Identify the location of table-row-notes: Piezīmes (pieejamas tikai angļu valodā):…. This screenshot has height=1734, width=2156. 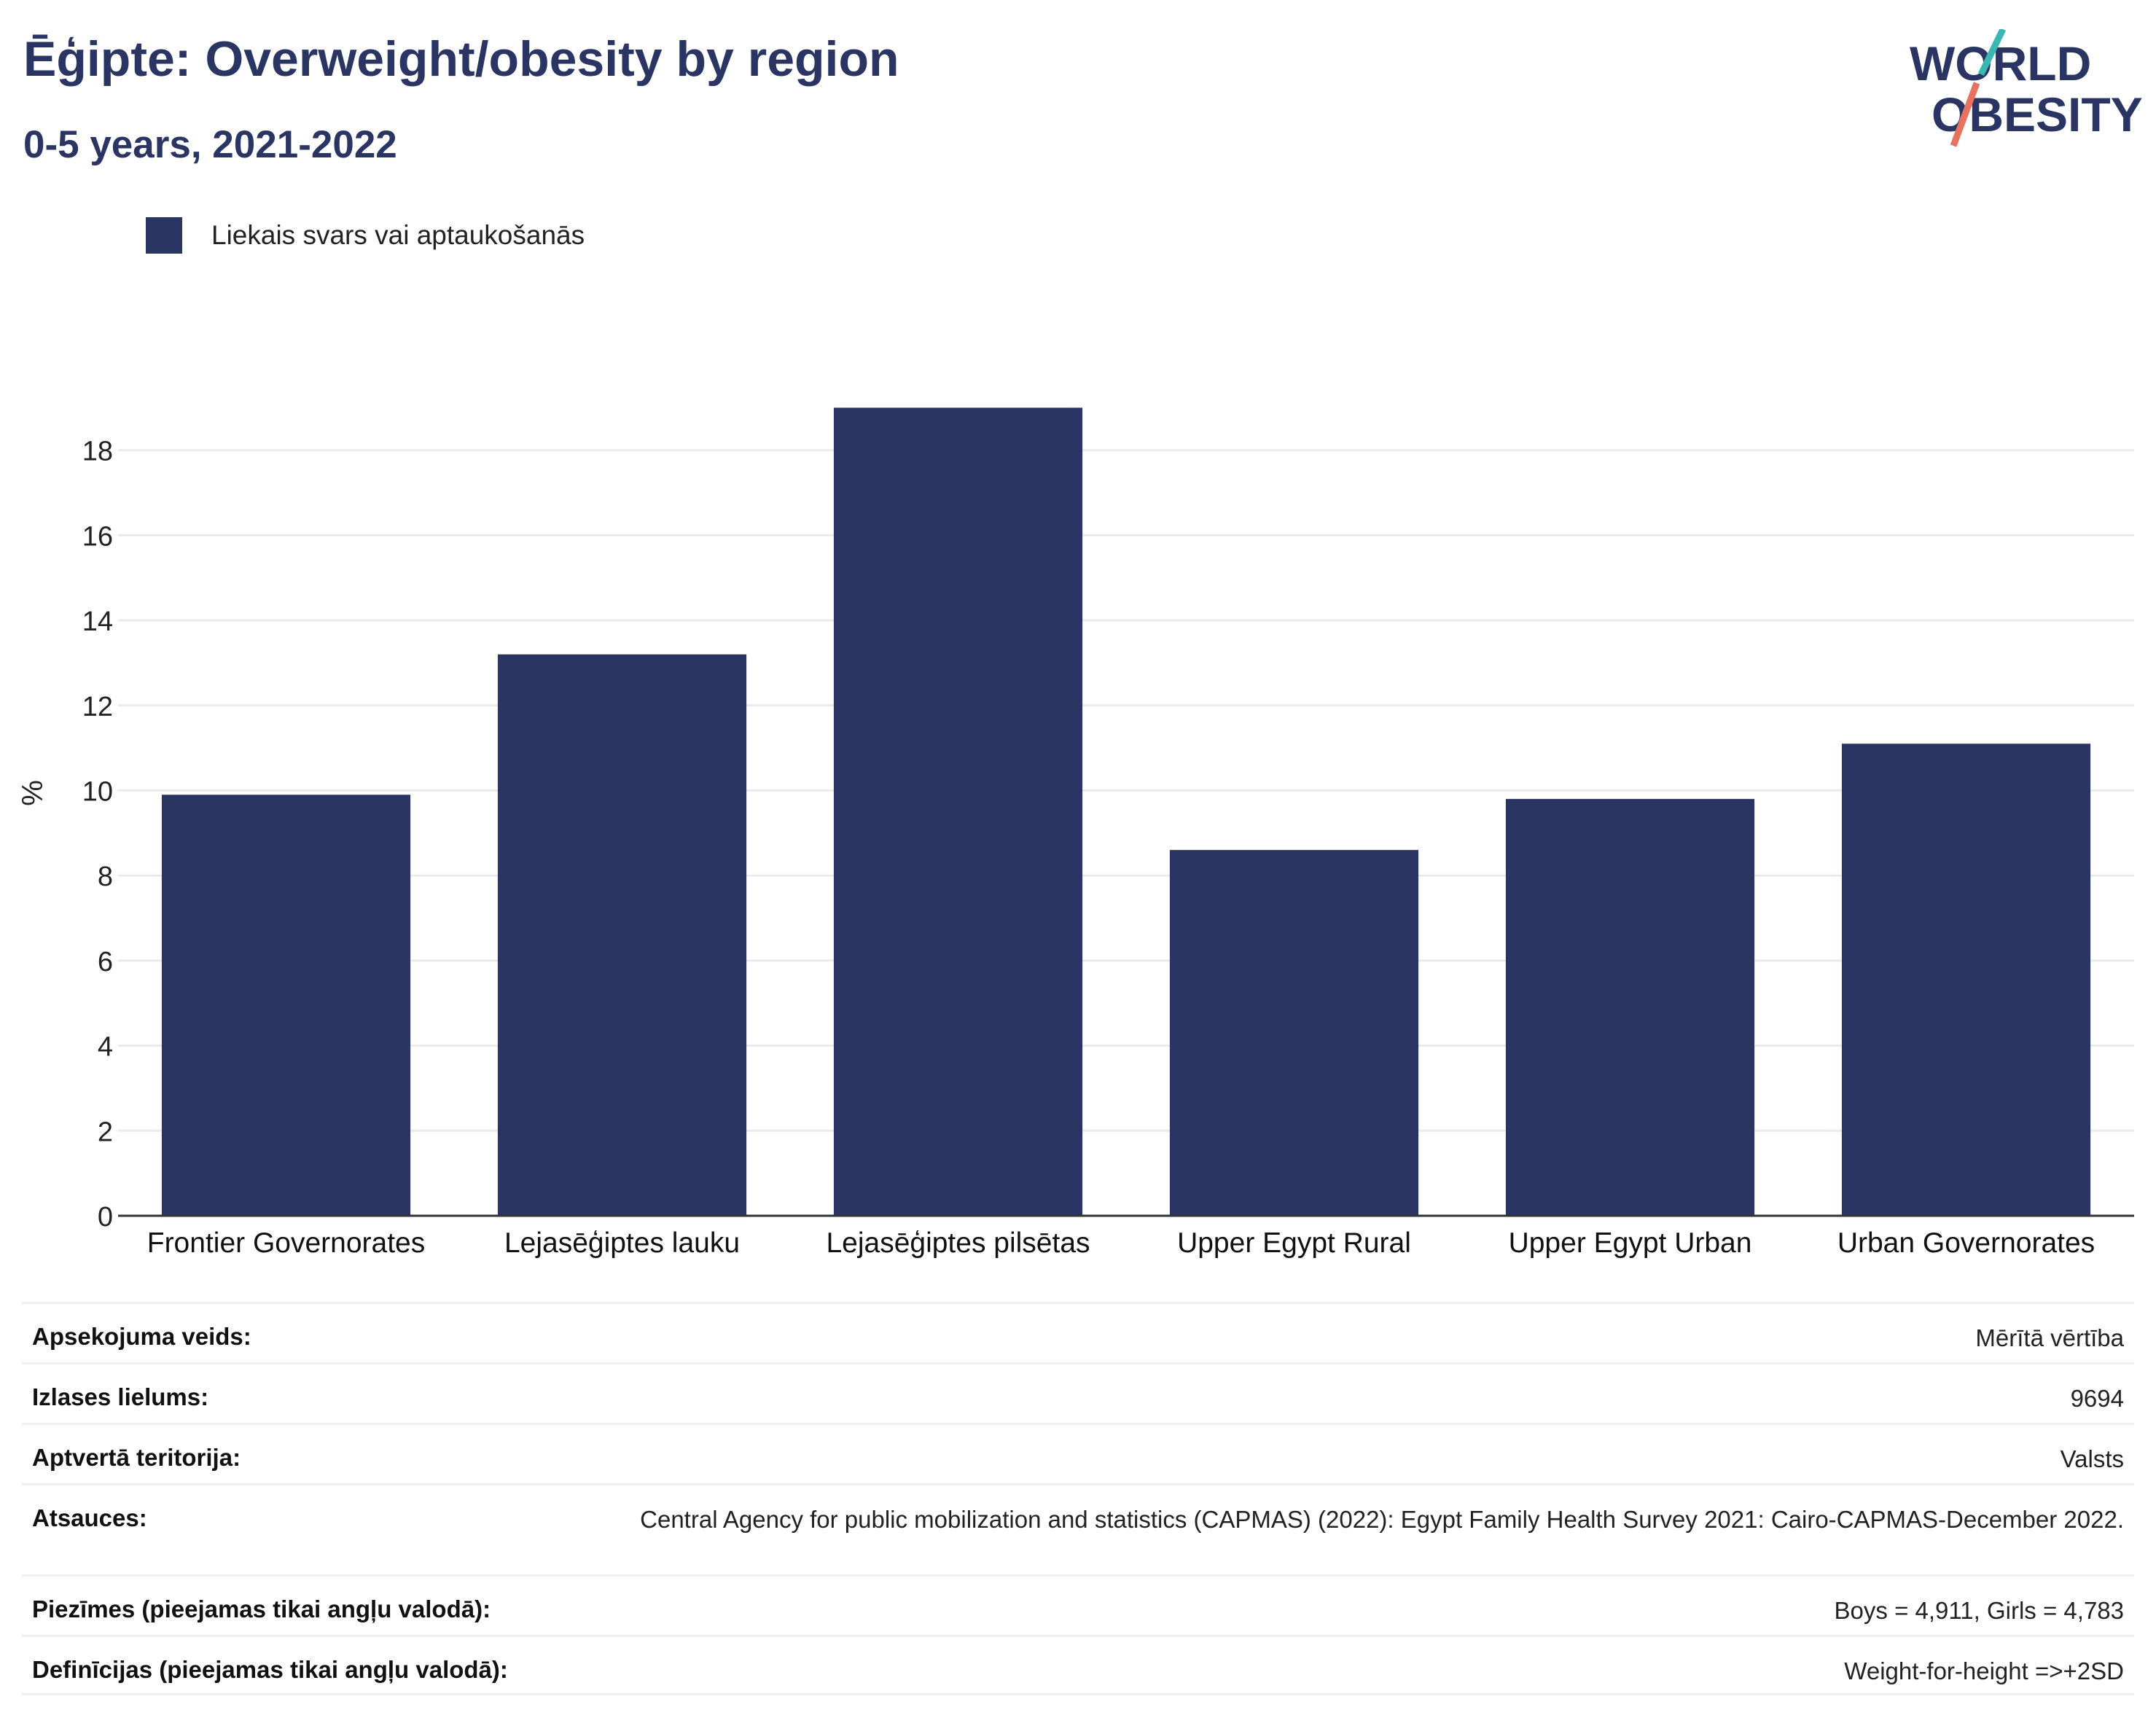
(1078, 1604).